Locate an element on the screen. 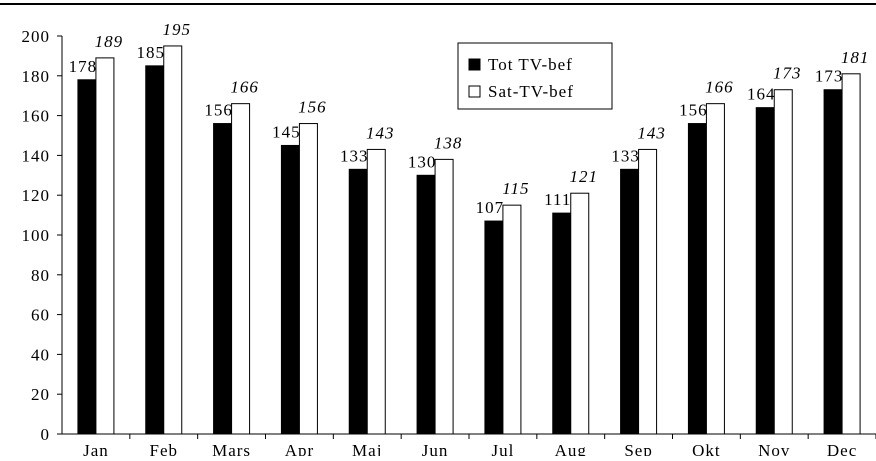  data-label-series-2: 189 is located at coordinates (109, 41).